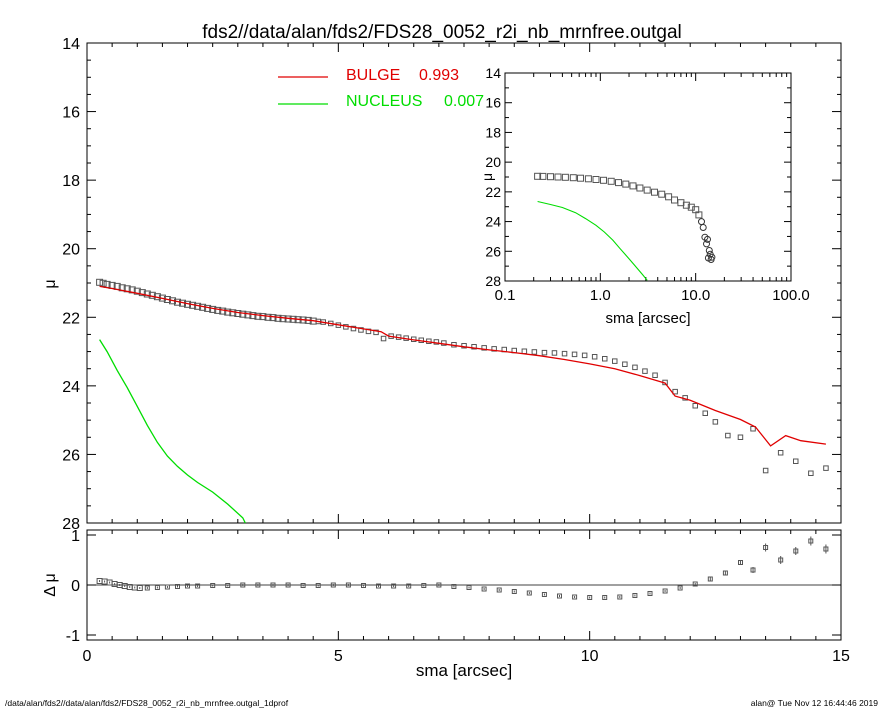 The image size is (885, 708). Describe the element at coordinates (439, 75) in the screenshot. I see `legend-bulge-value: 0.993` at that location.